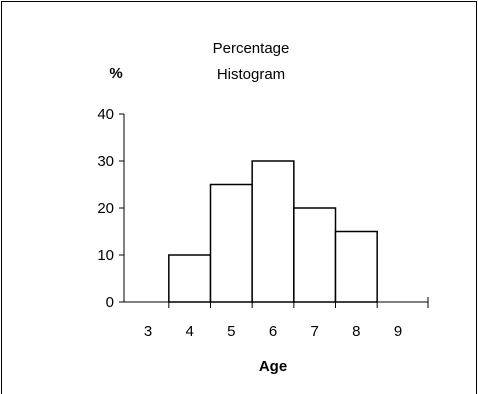 This screenshot has width=478, height=394. I want to click on y-tick-label: 20, so click(105, 208).